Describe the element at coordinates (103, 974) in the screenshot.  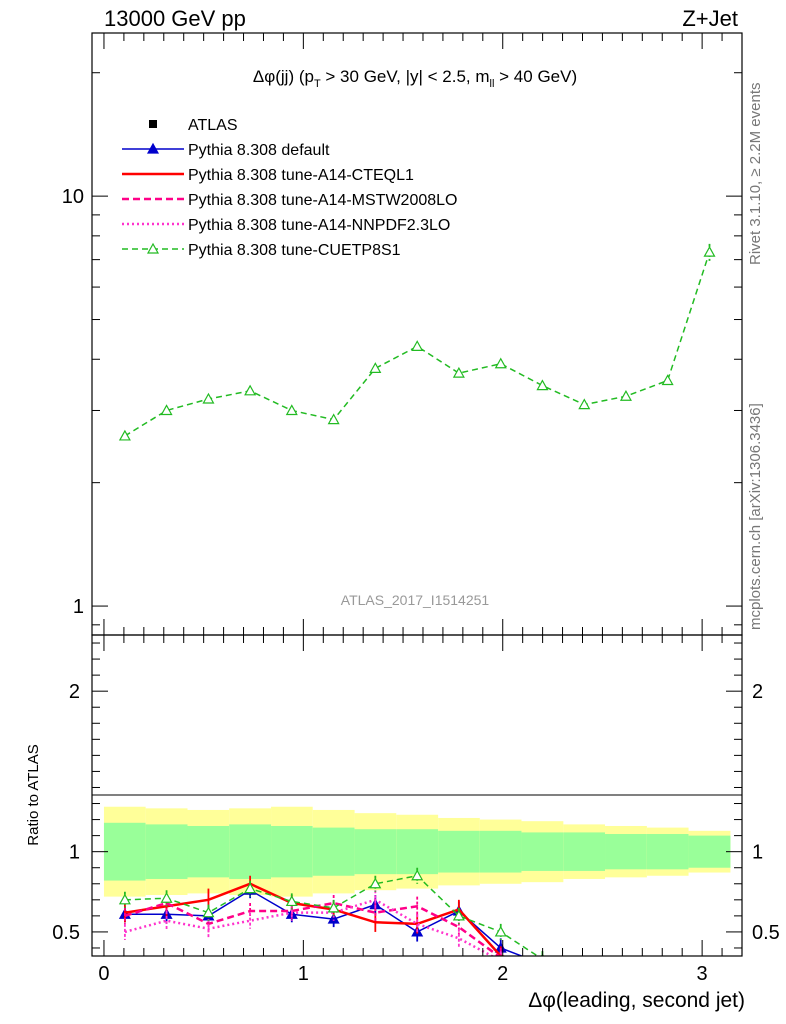
I see `x-tick-label: 0` at that location.